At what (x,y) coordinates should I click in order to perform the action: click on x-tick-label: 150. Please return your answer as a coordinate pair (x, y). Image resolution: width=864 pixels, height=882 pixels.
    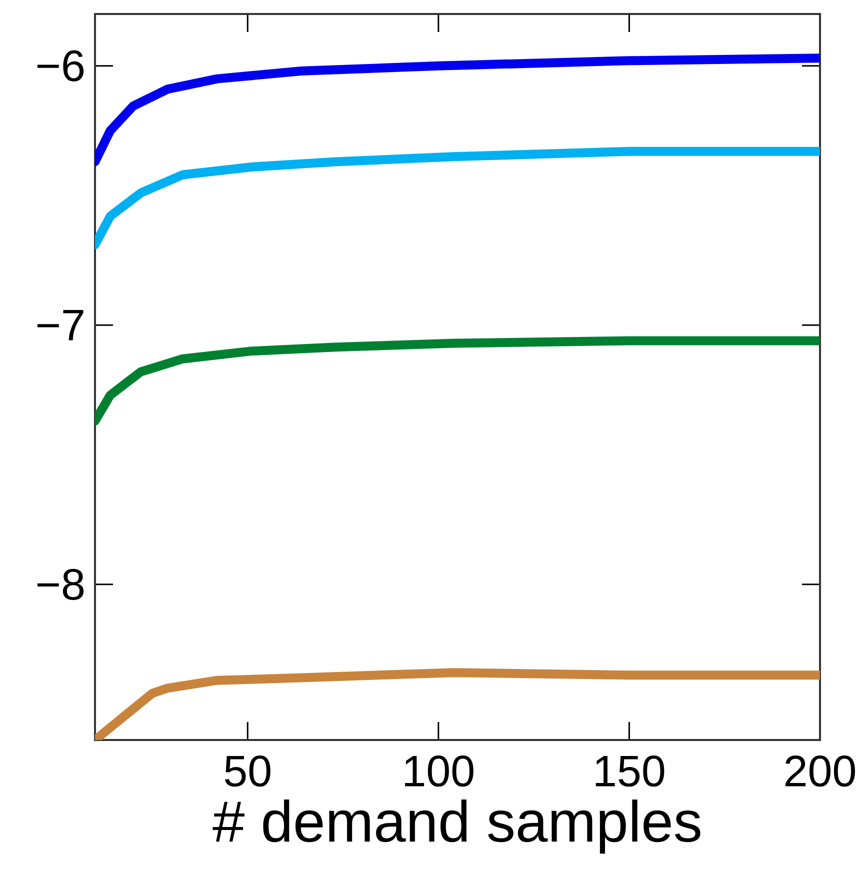
    Looking at the image, I should click on (630, 771).